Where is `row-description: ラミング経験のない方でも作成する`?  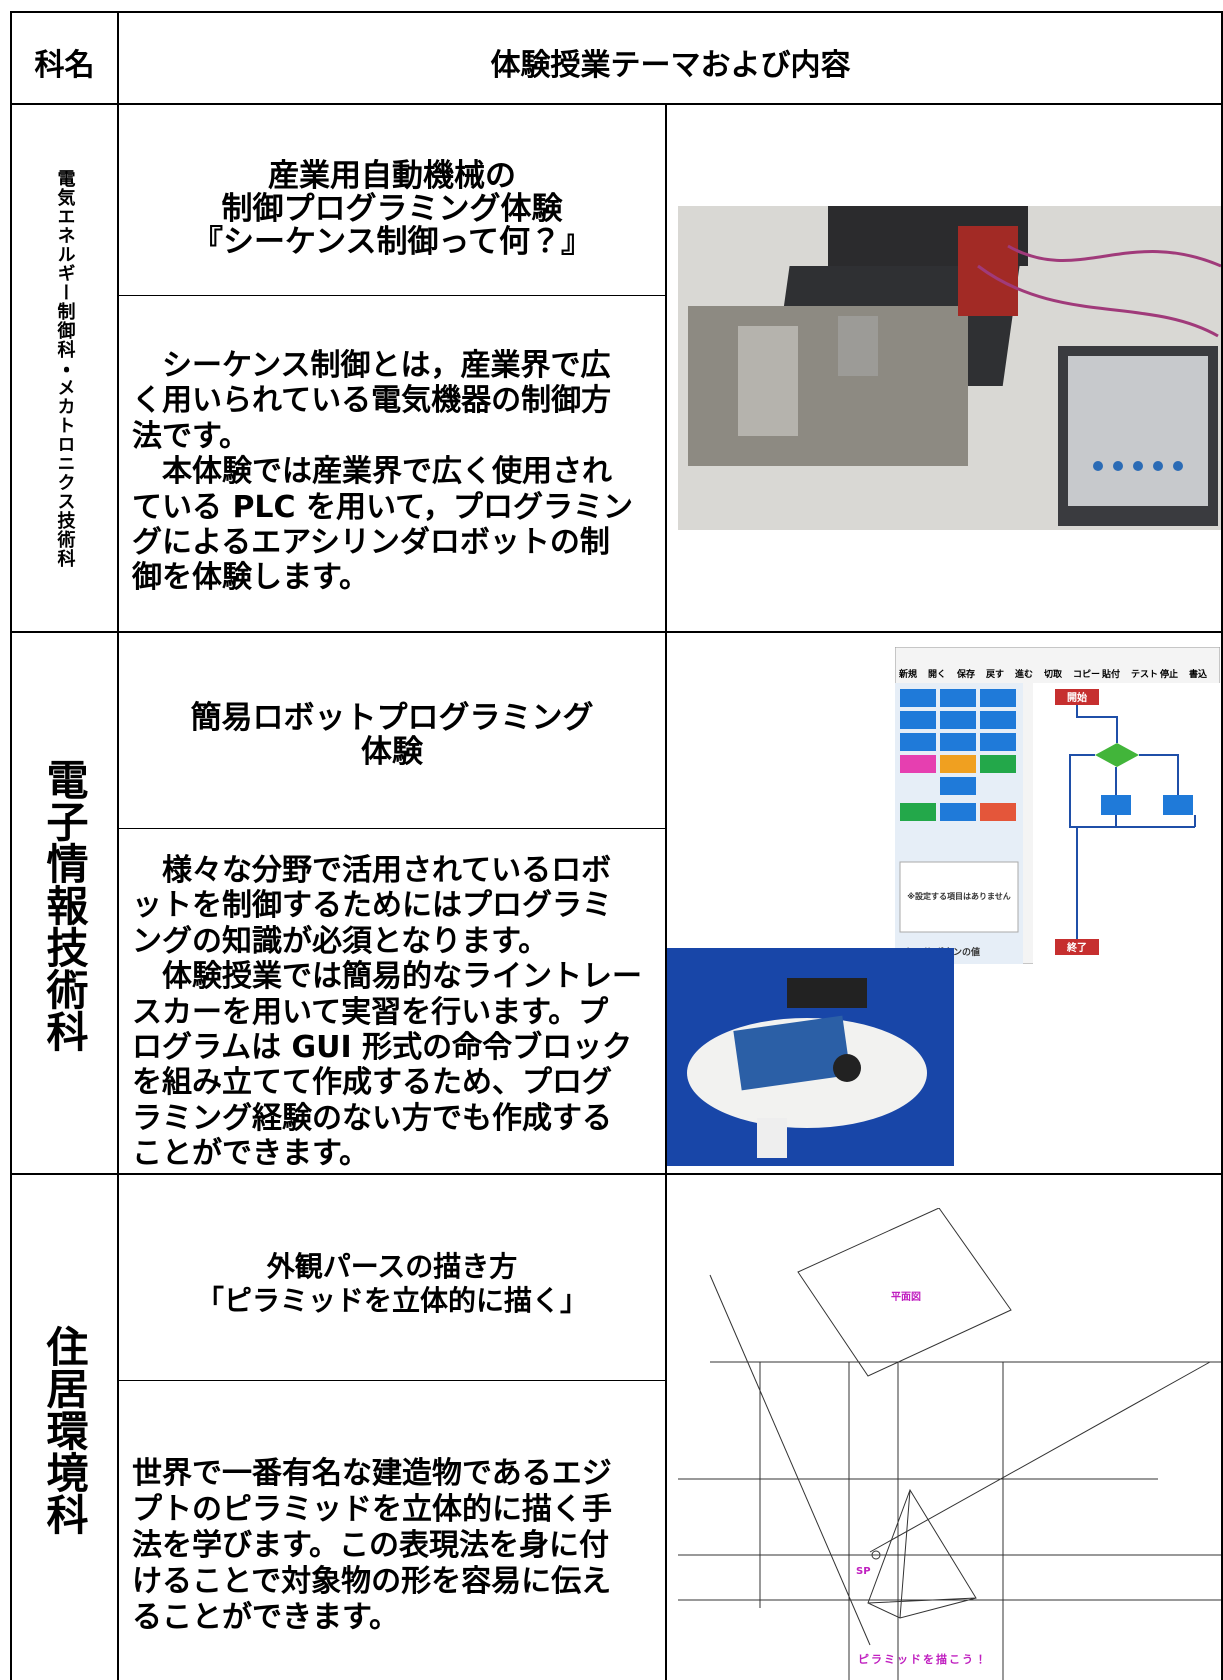 row-description: ラミング経験のない方でも作成する is located at coordinates (372, 1118).